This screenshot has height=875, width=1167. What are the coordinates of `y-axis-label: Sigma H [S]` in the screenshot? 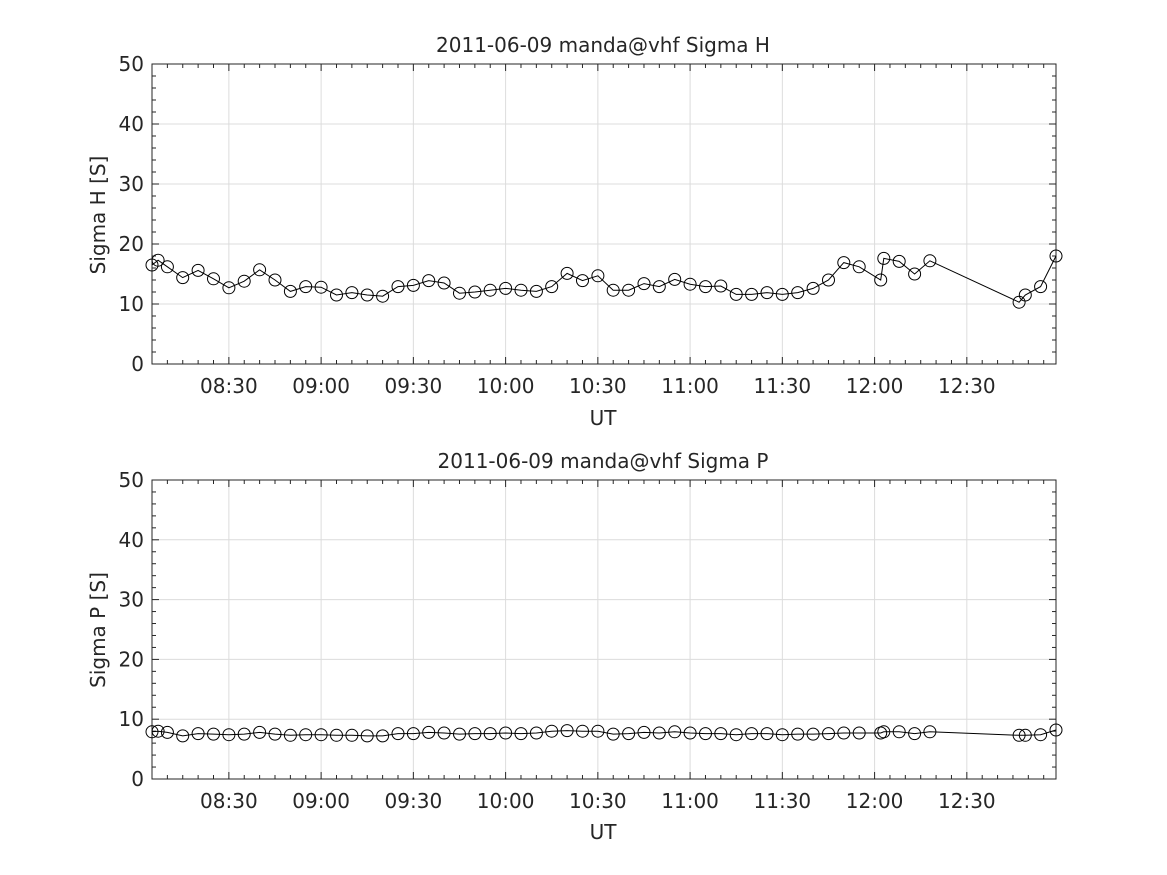 It's located at (98, 215).